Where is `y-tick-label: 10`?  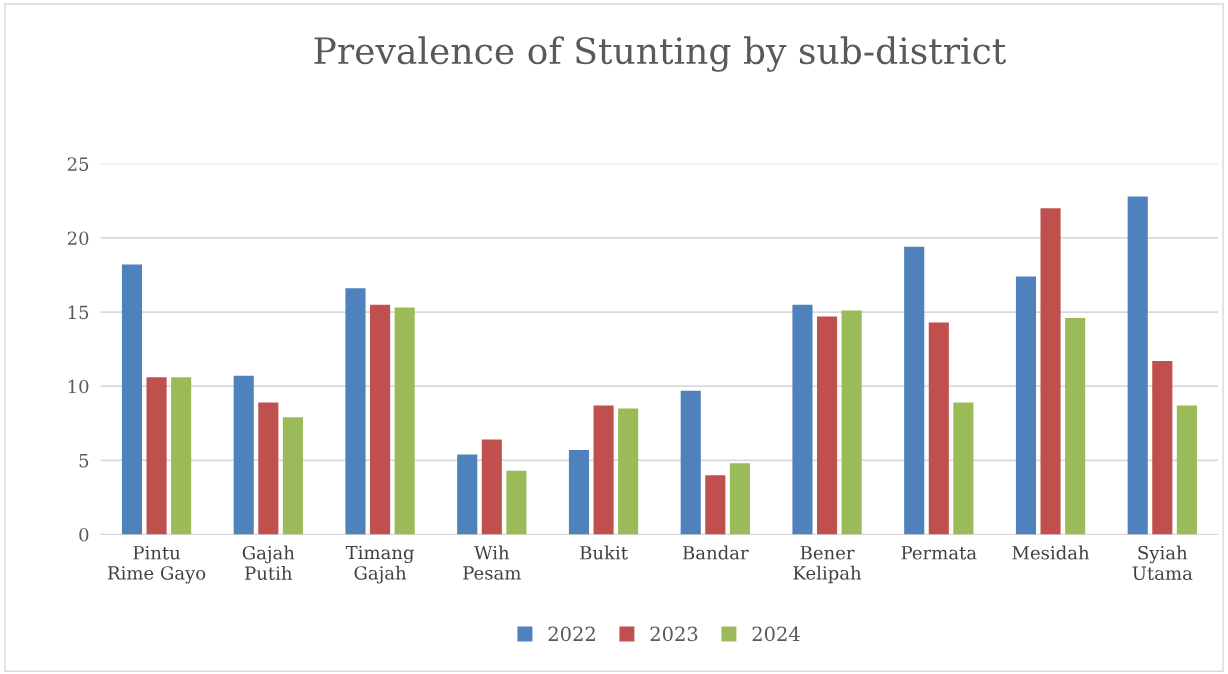
y-tick-label: 10 is located at coordinates (78, 386).